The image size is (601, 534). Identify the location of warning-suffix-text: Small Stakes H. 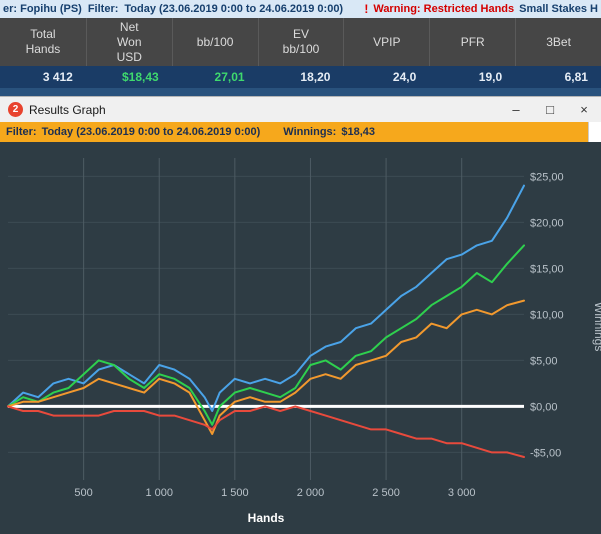
(558, 9).